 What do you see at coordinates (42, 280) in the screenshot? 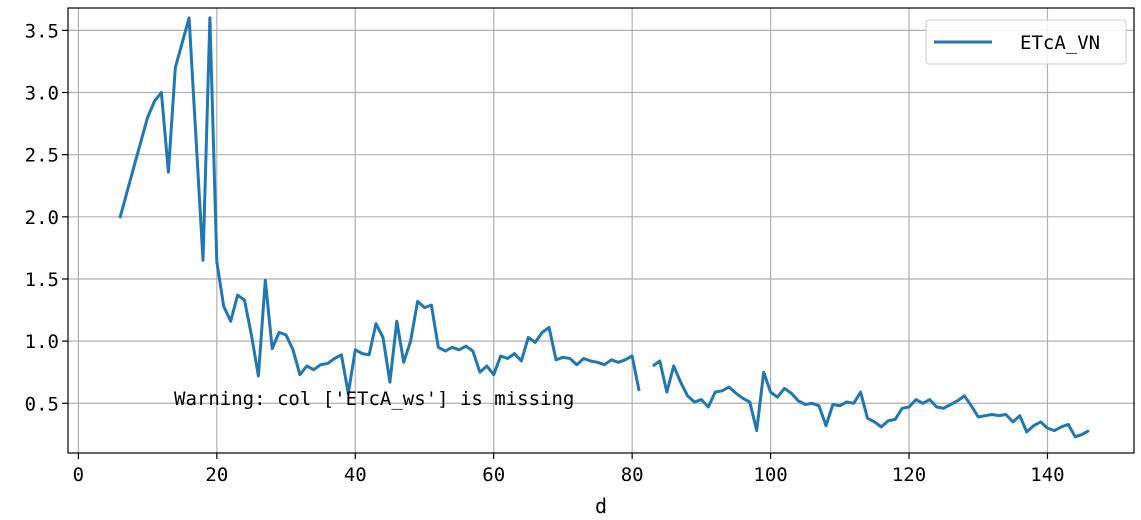
I see `y-tick-label: 1.5` at bounding box center [42, 280].